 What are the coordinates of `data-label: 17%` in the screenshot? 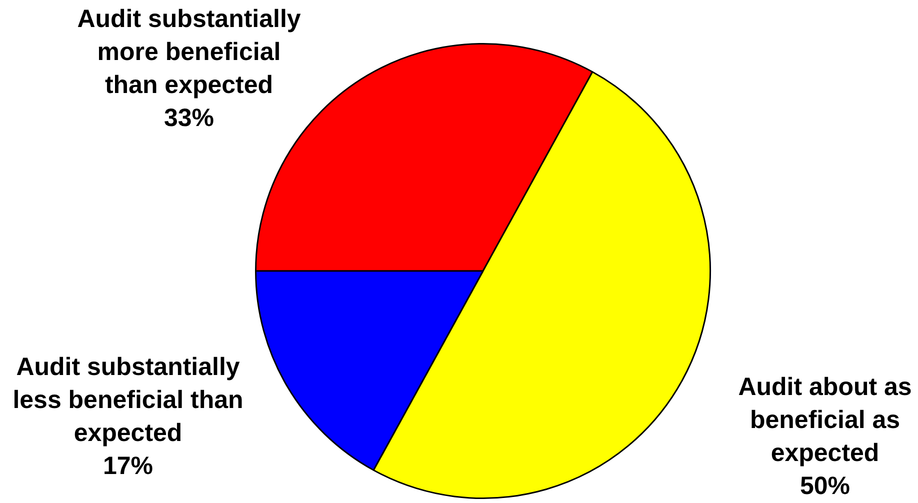 It's located at (128, 466).